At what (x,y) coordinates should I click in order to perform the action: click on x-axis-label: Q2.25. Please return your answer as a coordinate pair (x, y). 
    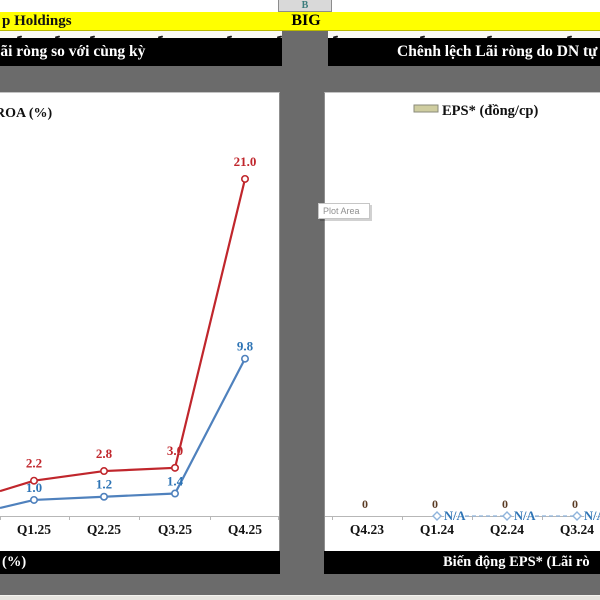
    Looking at the image, I should click on (104, 529).